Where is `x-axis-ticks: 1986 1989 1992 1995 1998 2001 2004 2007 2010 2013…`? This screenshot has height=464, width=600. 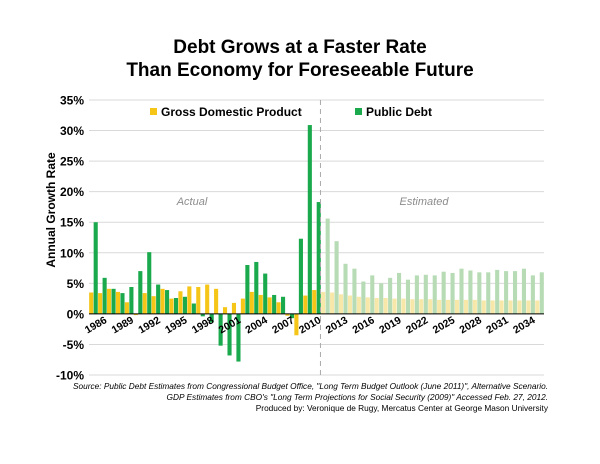 x-axis-ticks: 1986 1989 1992 1995 1998 2001 2004 2007 2010 2013… is located at coordinates (310, 325).